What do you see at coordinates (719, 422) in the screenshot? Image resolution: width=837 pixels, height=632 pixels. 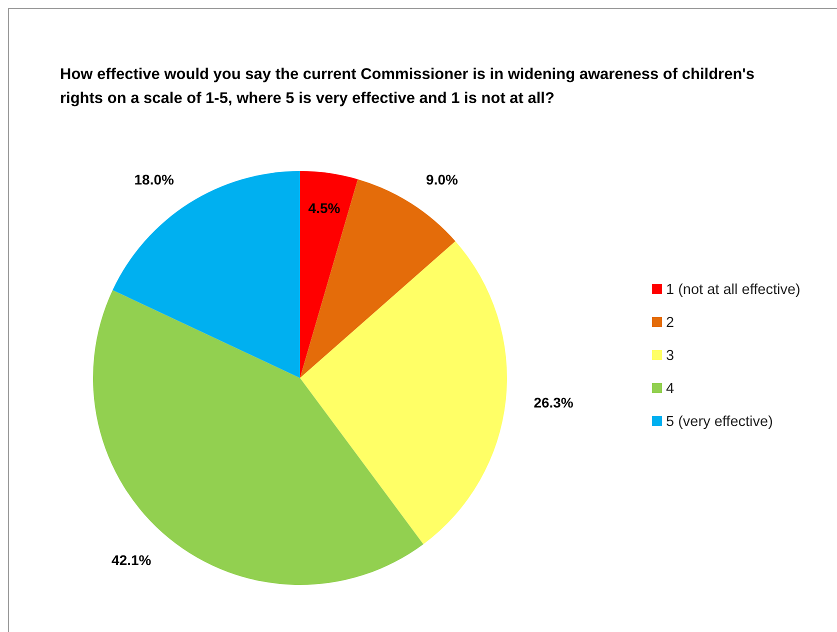 I see `legend-label: 5 (very effective)` at bounding box center [719, 422].